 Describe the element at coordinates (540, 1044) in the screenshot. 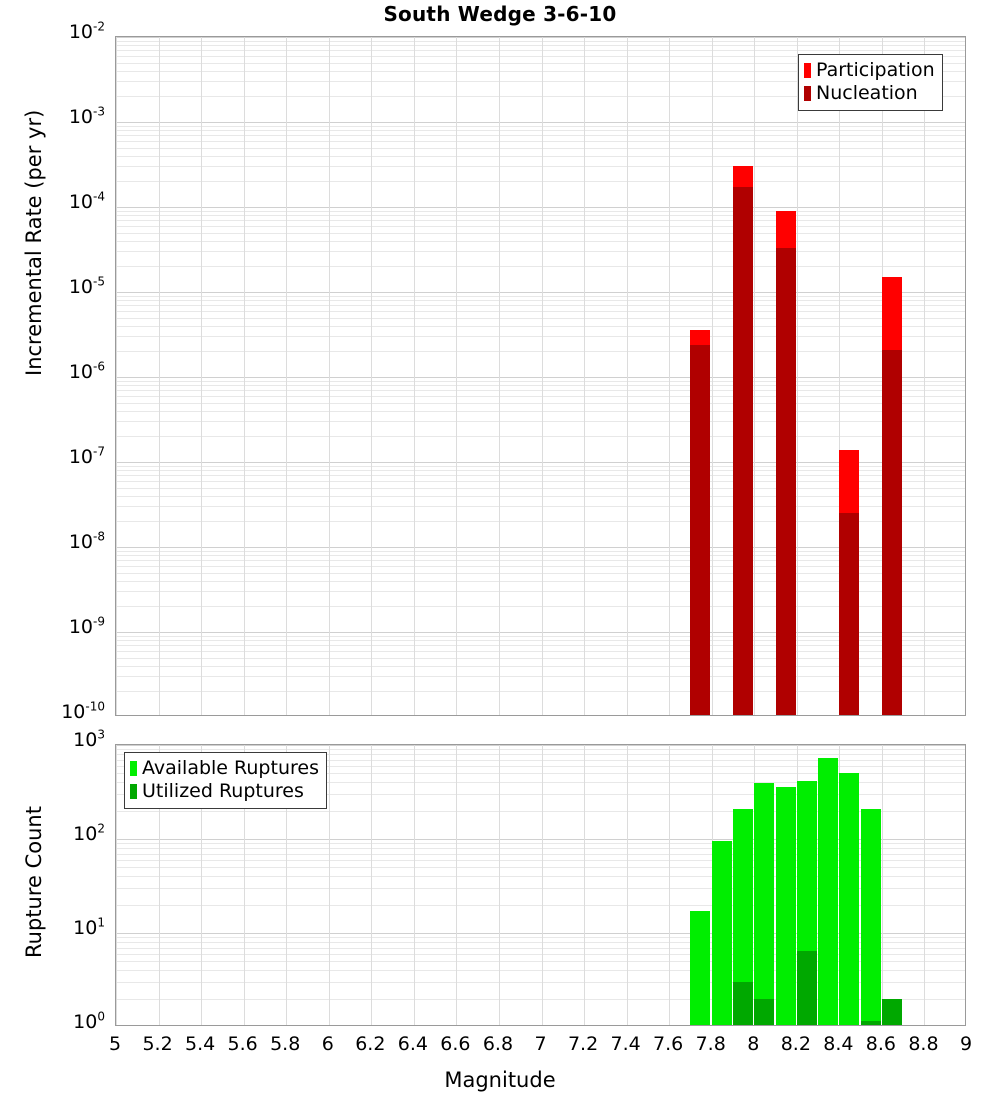

I see `x-tick-7: 7` at that location.